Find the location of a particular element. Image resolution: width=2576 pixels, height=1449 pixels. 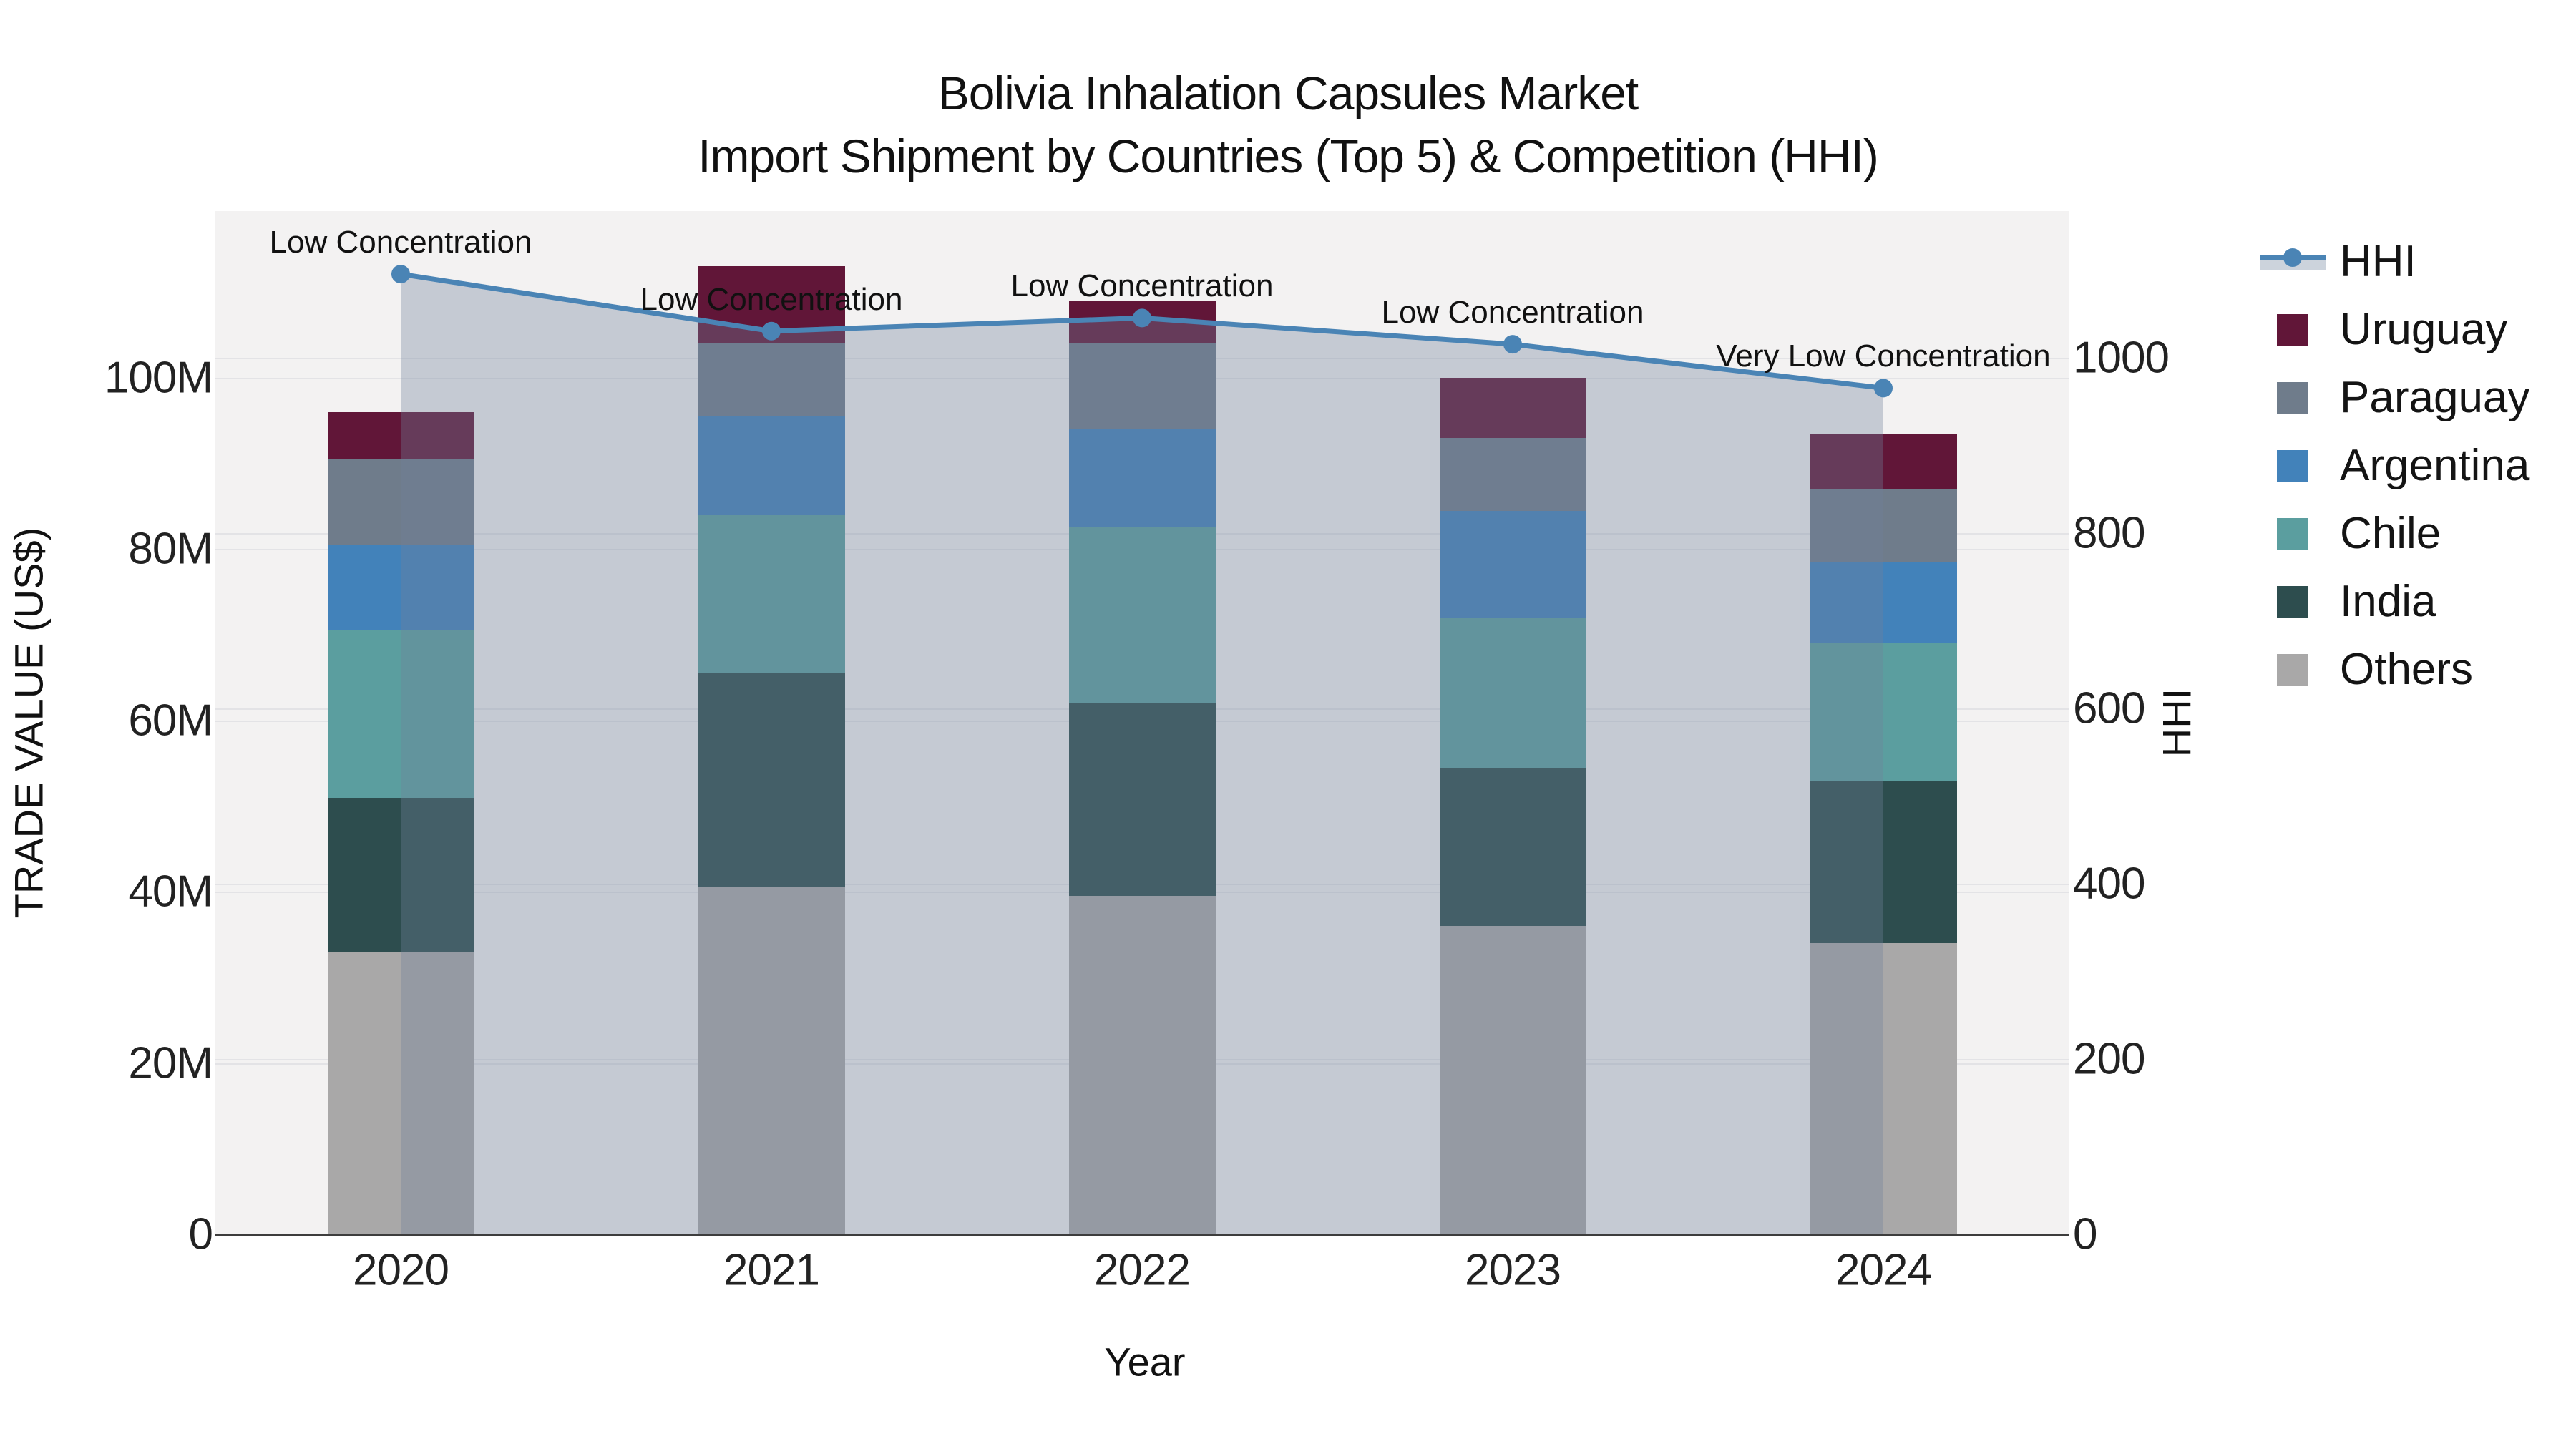

bar-2024-argentina is located at coordinates (1883, 603).